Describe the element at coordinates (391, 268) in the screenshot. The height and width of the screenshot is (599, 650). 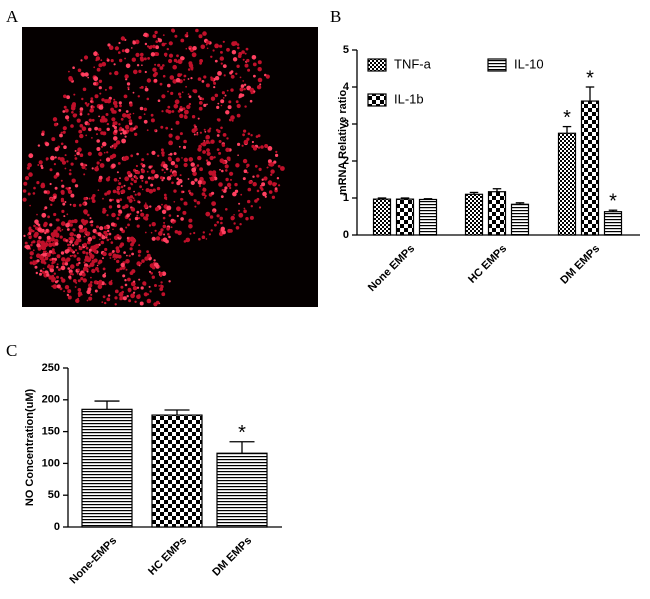
I see `x-tick-label: None EMPs` at that location.